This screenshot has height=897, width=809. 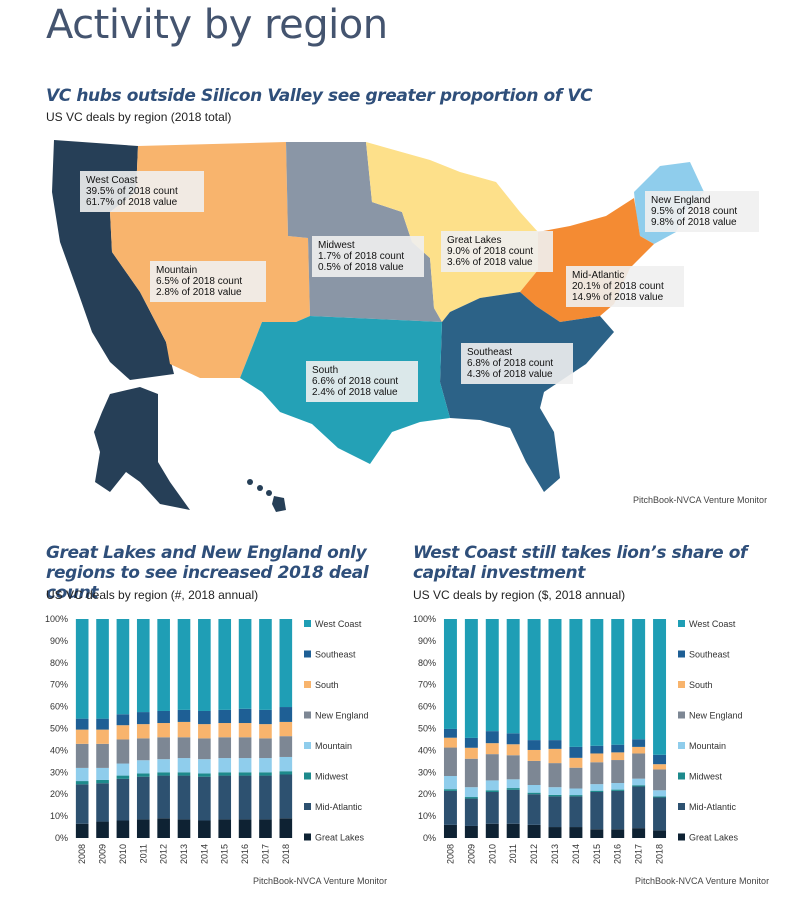 What do you see at coordinates (534, 831) in the screenshot?
I see `bar-great-lakes-2012` at bounding box center [534, 831].